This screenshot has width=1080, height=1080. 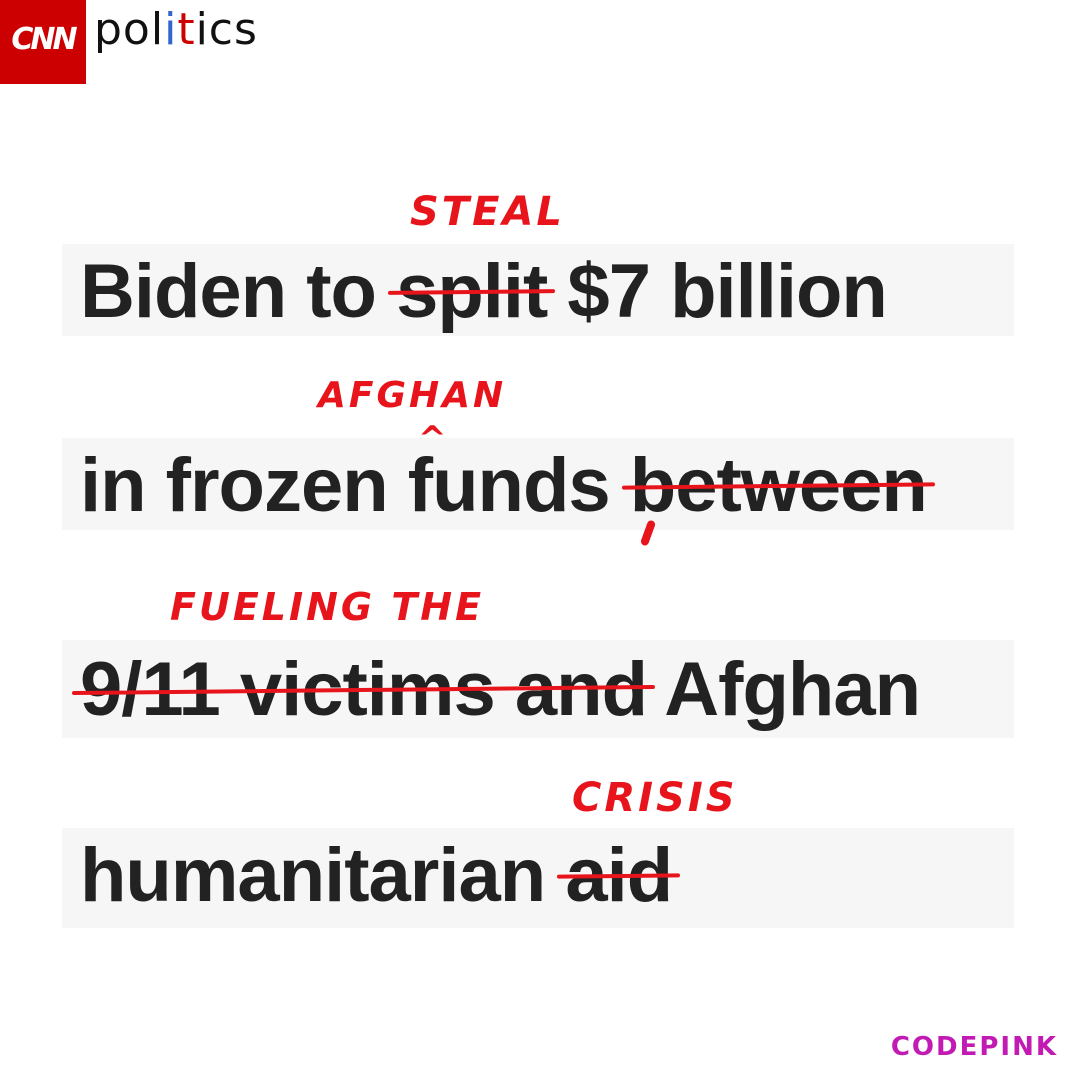 What do you see at coordinates (327, 607) in the screenshot?
I see `annotation-fueling: FUELING THE` at bounding box center [327, 607].